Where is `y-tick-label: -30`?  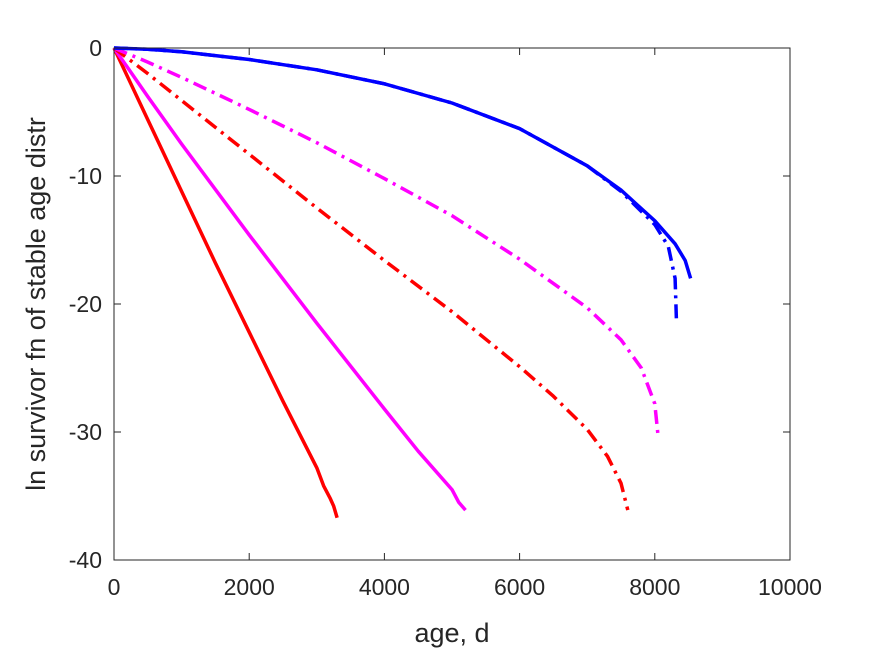
y-tick-label: -30 is located at coordinates (85, 432).